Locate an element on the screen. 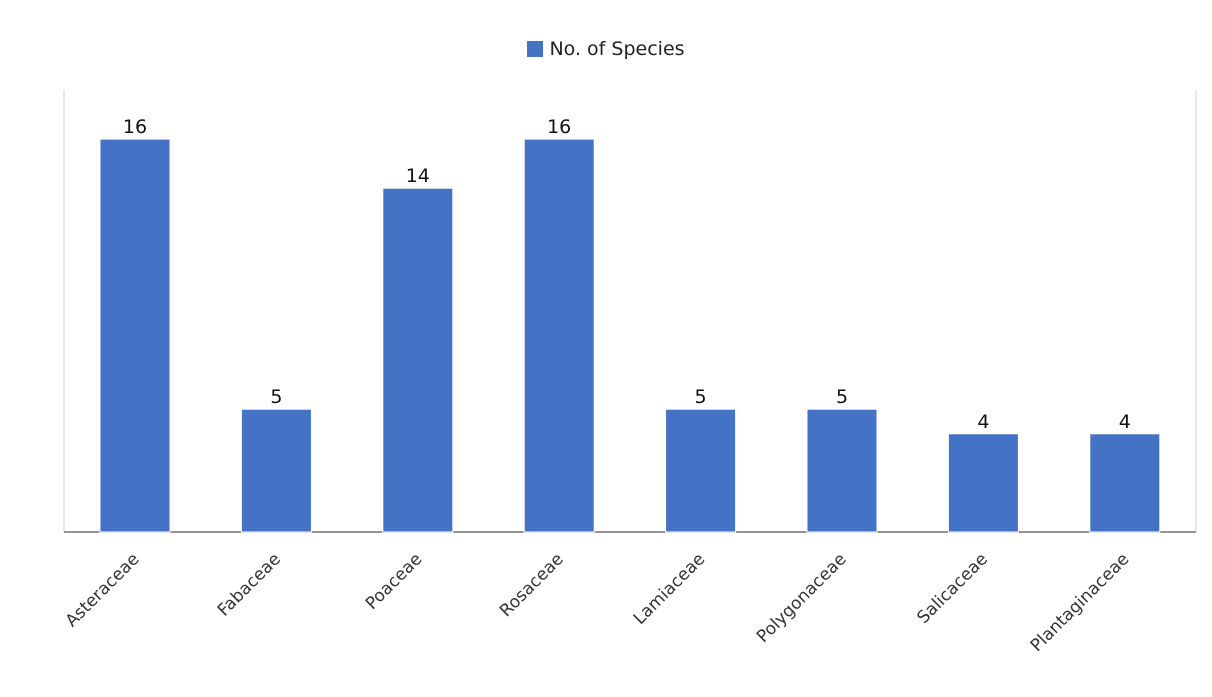 The image size is (1212, 697). legend-label: No. of Species is located at coordinates (617, 49).